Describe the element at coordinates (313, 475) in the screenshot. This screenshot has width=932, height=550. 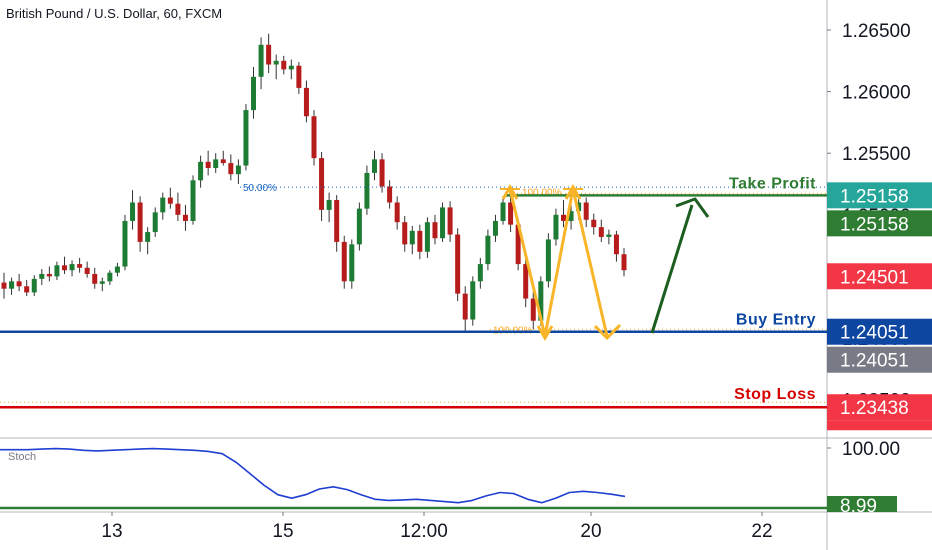
I see `stoch-line` at that location.